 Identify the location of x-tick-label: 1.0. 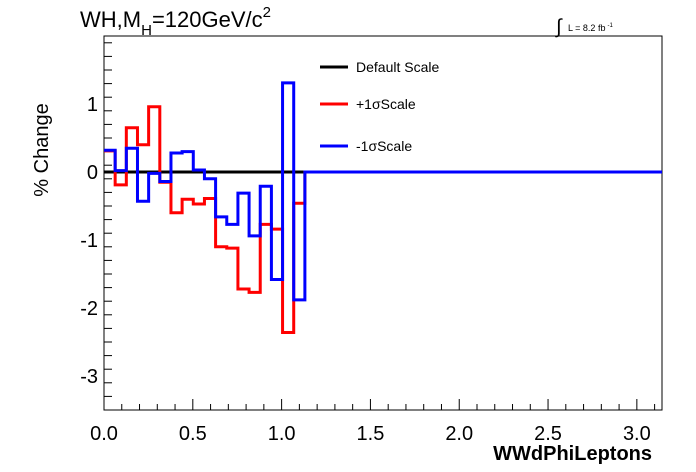
(282, 434).